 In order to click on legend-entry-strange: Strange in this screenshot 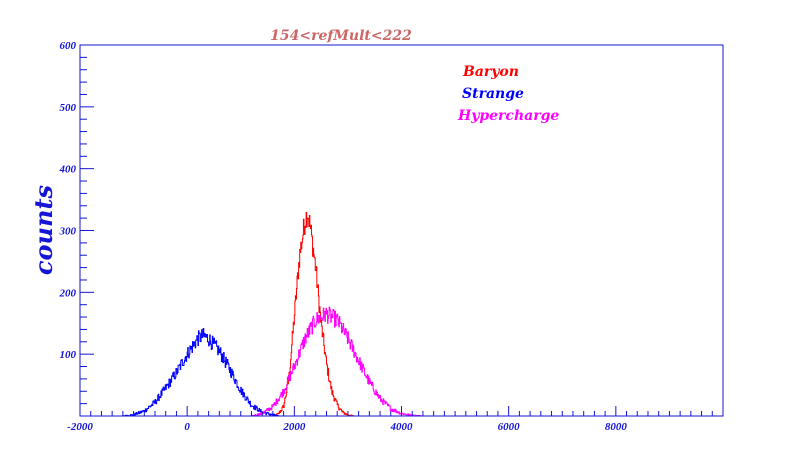, I will do `click(493, 94)`.